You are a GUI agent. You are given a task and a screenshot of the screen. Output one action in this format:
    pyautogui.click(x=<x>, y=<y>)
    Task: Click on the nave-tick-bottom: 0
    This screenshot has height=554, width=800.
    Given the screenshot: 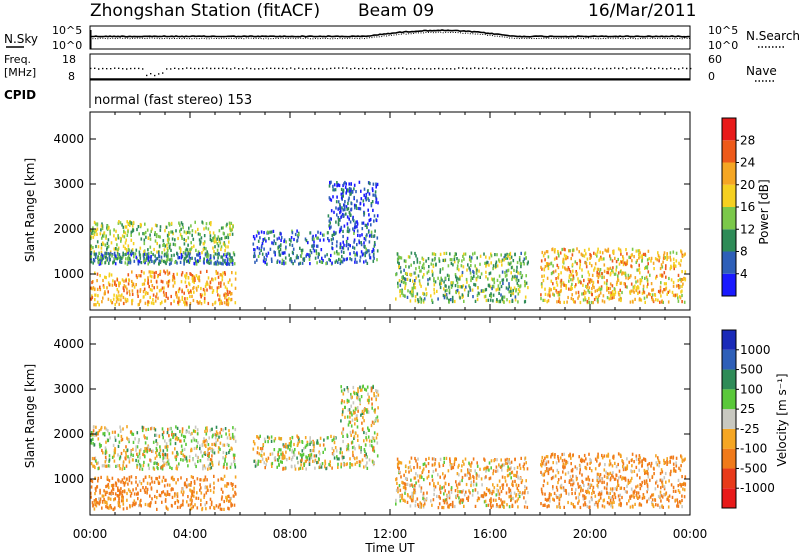 What is the action you would take?
    pyautogui.click(x=711, y=76)
    